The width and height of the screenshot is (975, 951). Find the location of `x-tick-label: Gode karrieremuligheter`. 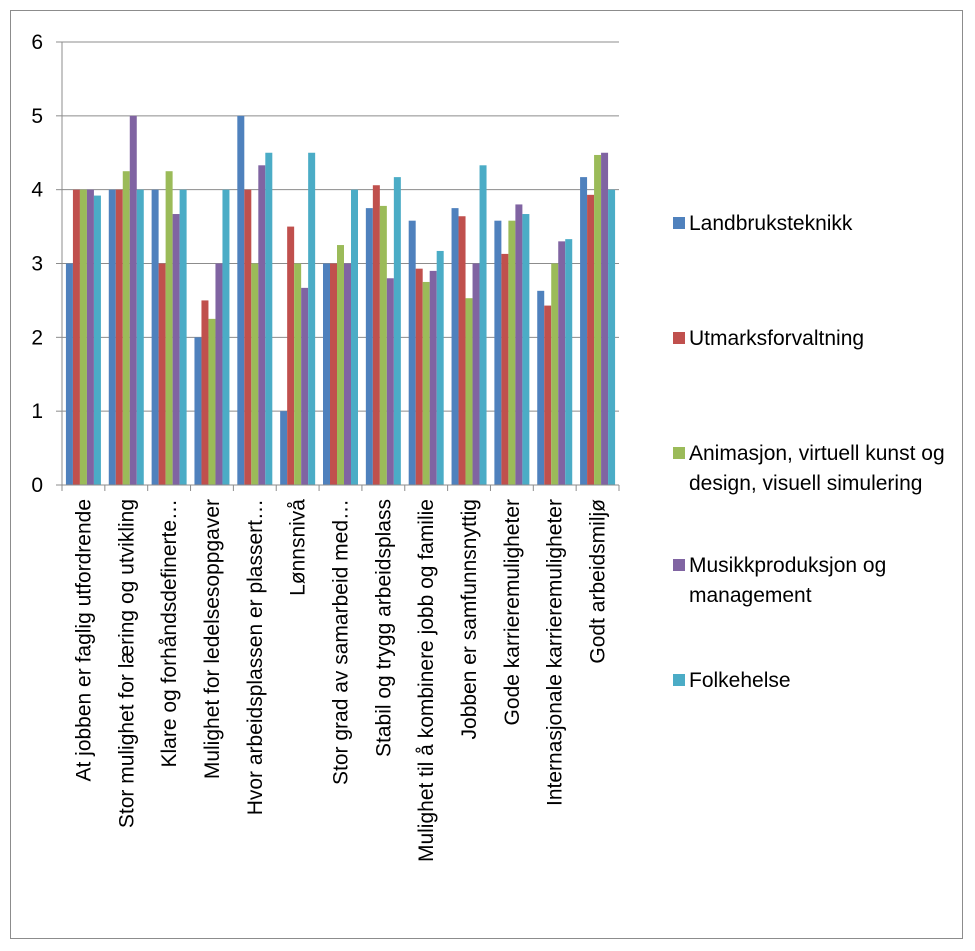

x-tick-label: Gode karrieremuligheter is located at coordinates (512, 612).